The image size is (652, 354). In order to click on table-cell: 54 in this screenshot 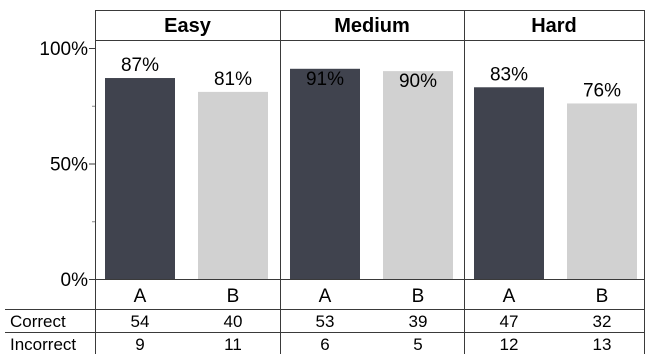, I will do `click(140, 321)`.